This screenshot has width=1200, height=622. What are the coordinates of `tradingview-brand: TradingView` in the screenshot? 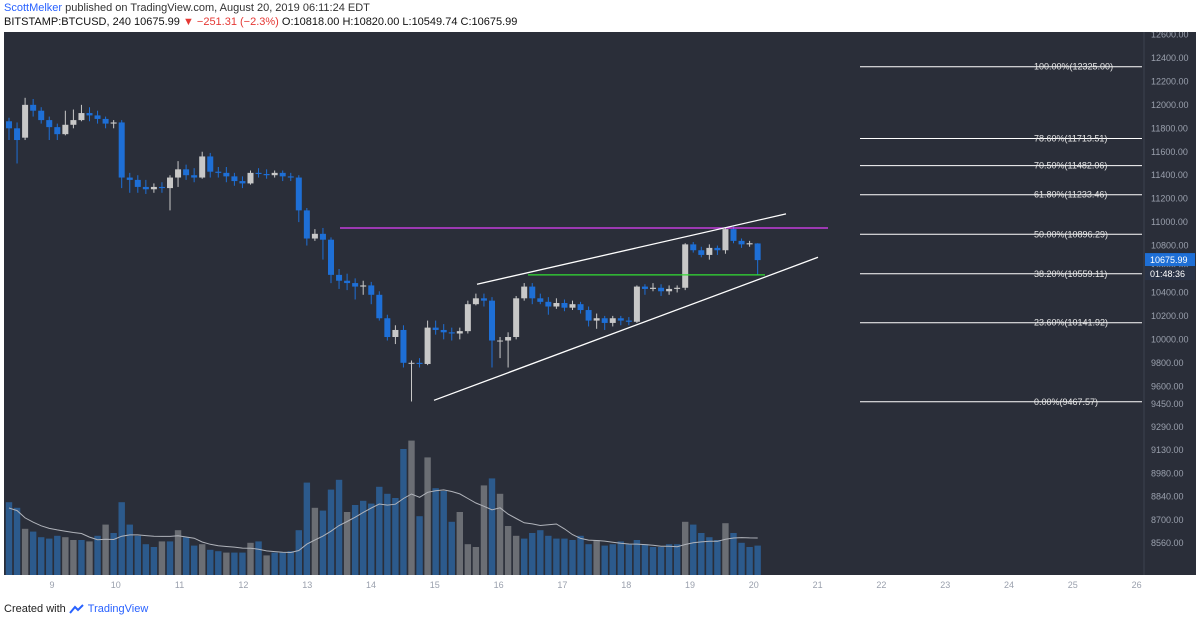 It's located at (118, 609).